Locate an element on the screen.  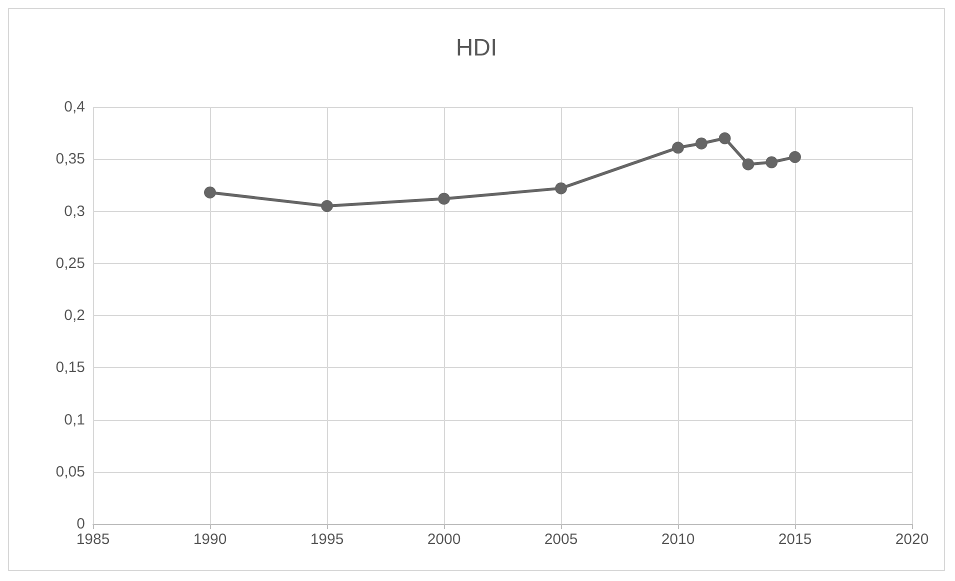
x-tick-label: 2005 is located at coordinates (561, 539).